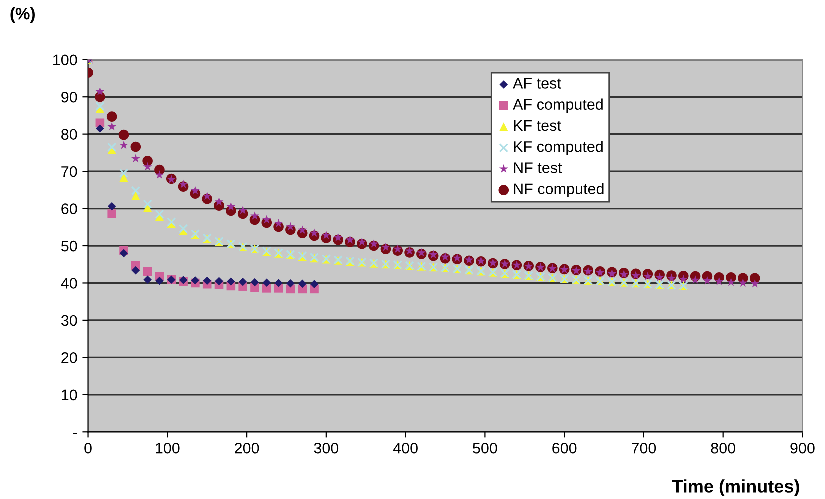  I want to click on x-tick-label: 0, so click(88, 448).